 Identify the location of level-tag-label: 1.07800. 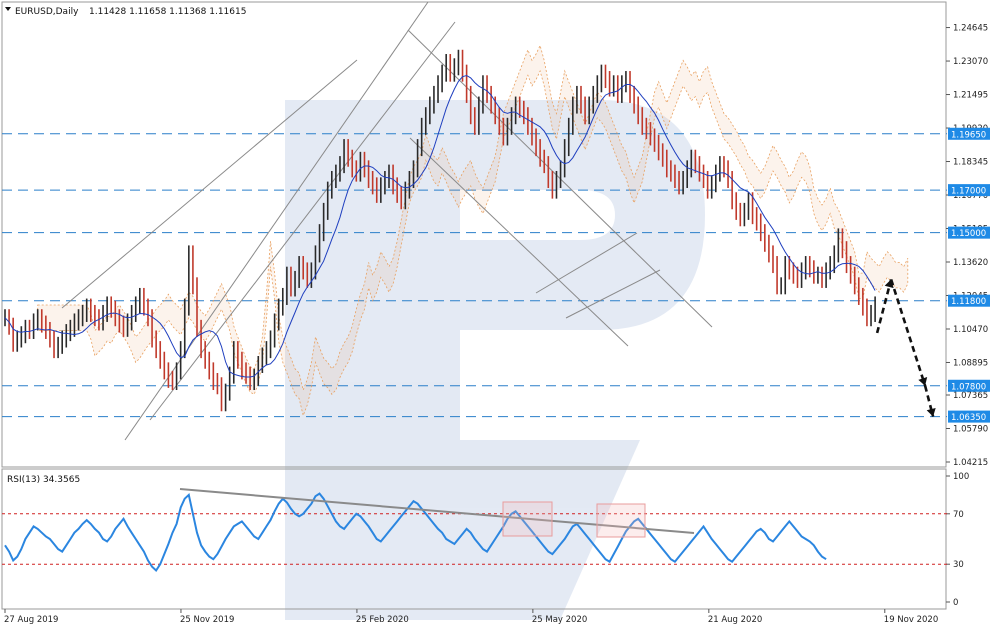
(968, 387).